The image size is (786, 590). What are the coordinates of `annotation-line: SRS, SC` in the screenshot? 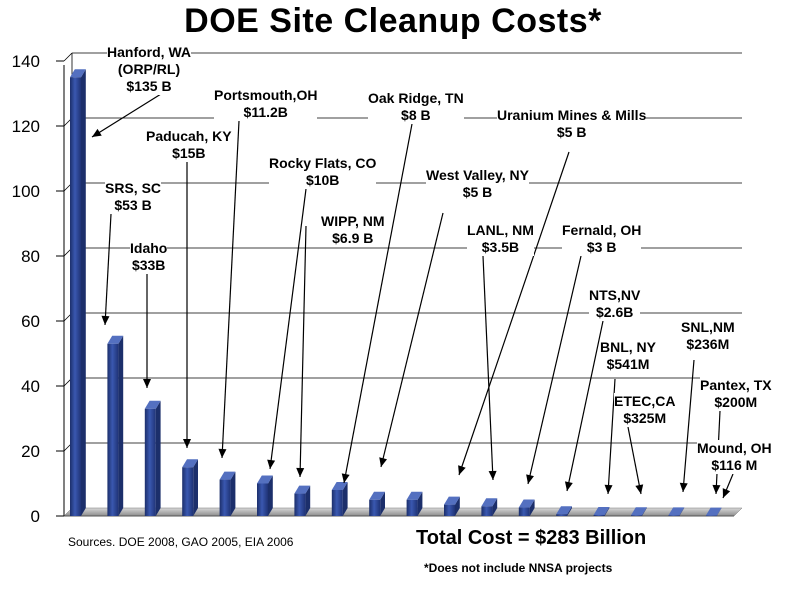 It's located at (133, 188).